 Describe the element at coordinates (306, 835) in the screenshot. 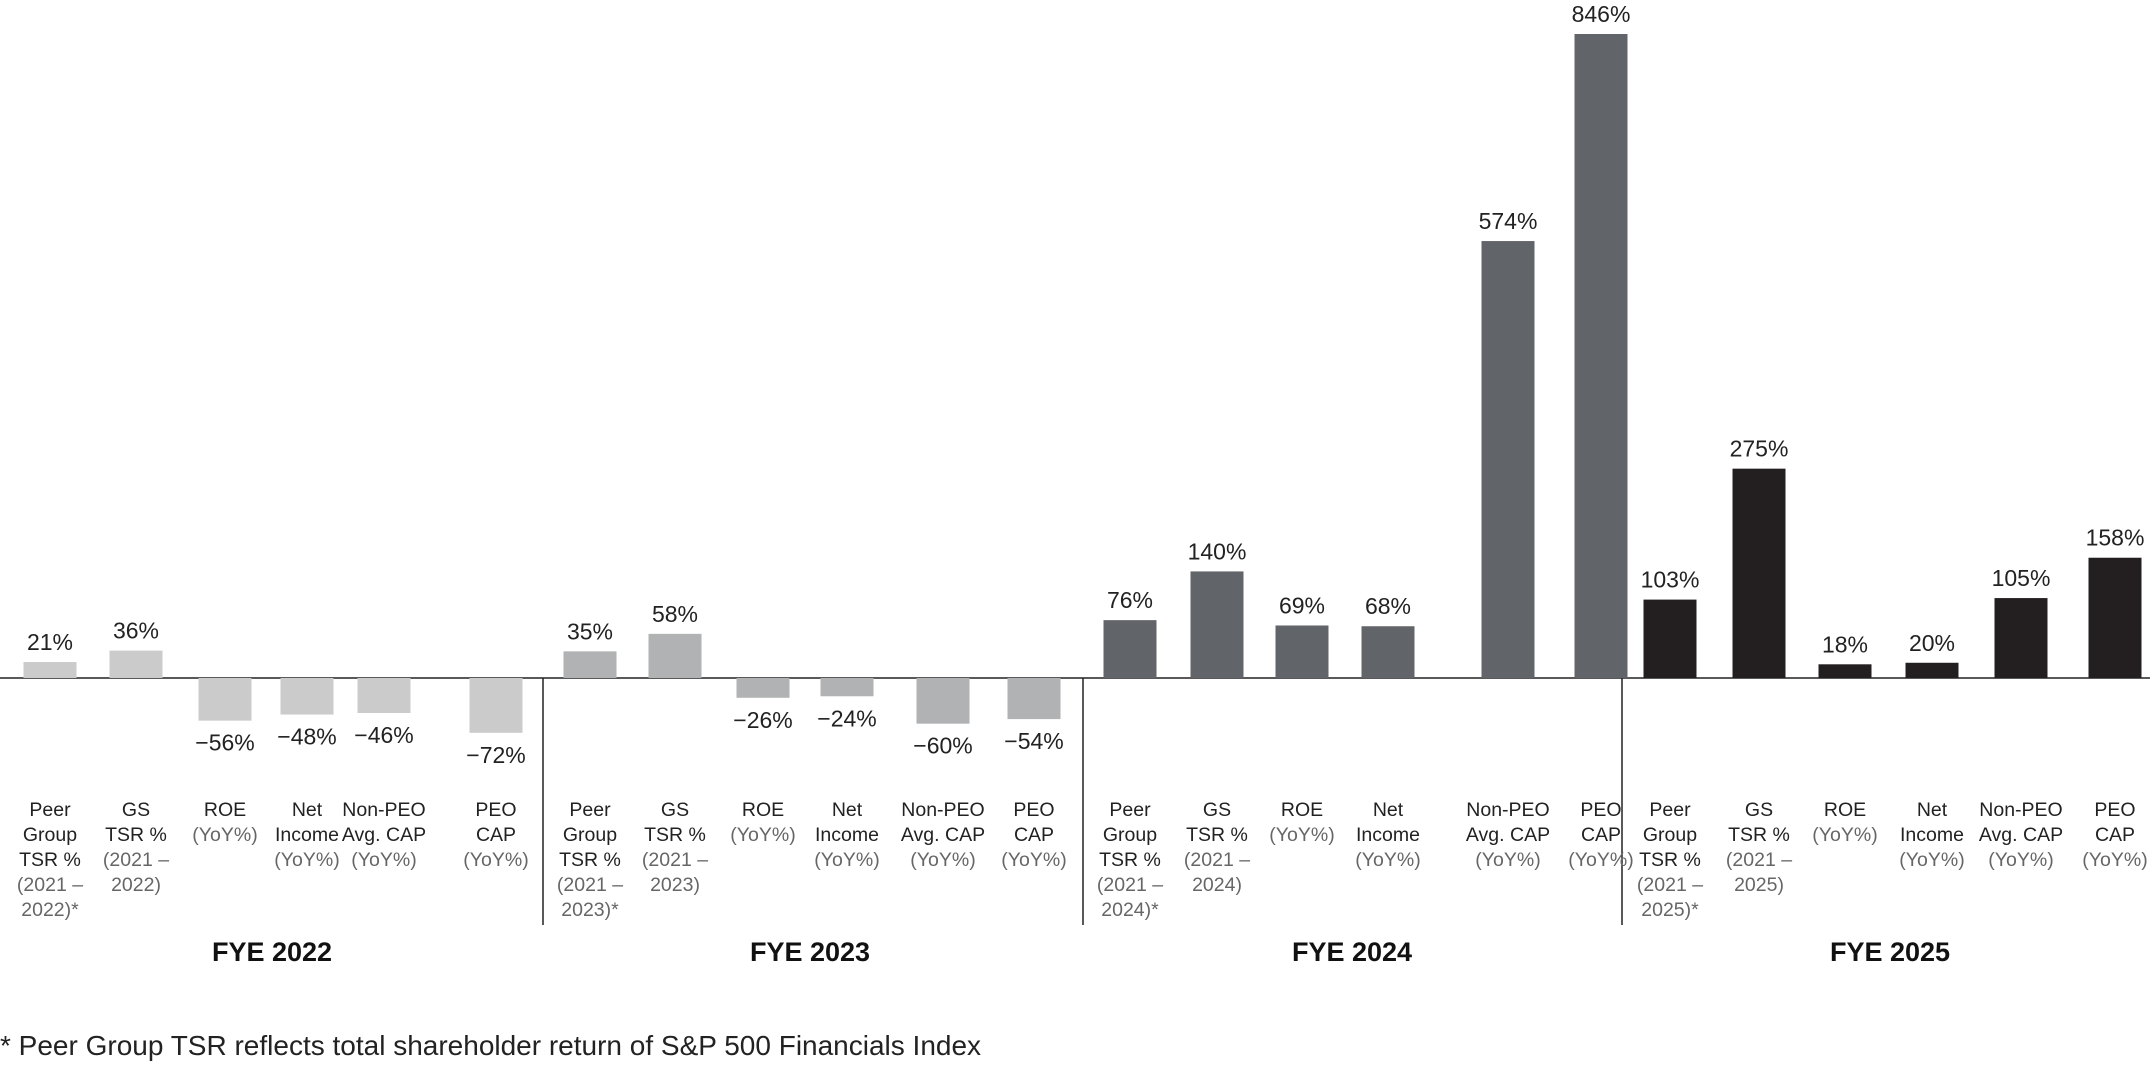

I see `category-label-1-4: Net Income (YoY%)` at that location.